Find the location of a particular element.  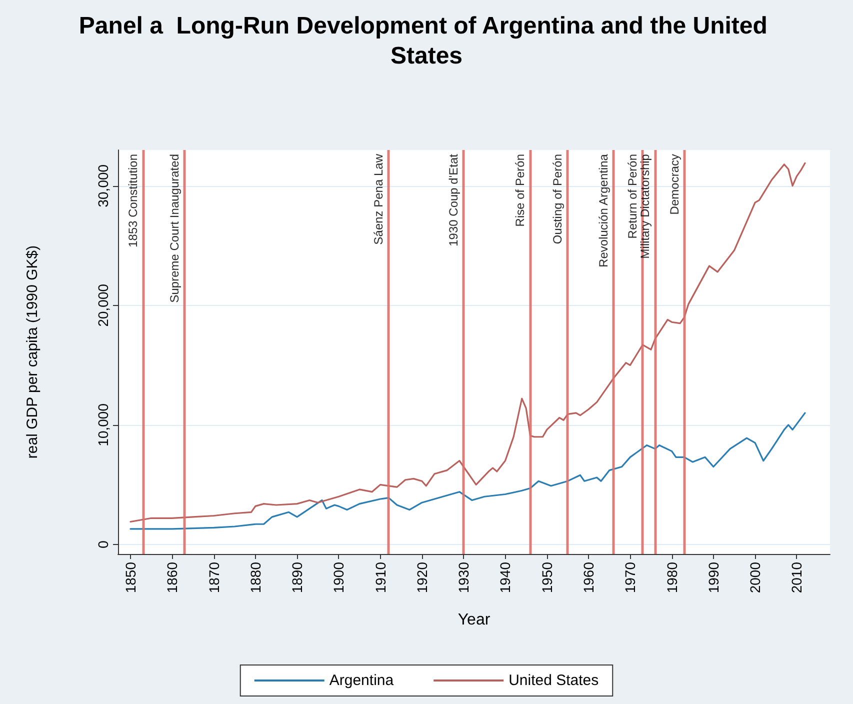

x-tick-label: 1850 is located at coordinates (130, 578).